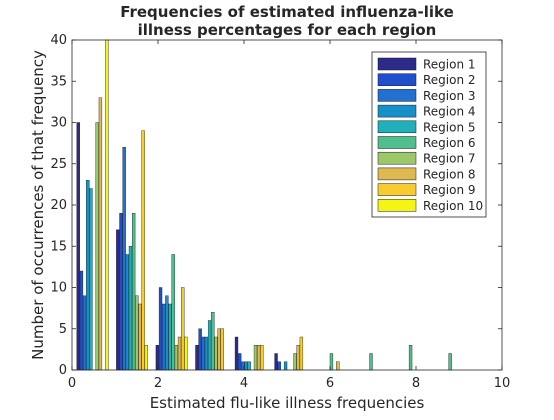  I want to click on x-tick-label: 8, so click(416, 383).